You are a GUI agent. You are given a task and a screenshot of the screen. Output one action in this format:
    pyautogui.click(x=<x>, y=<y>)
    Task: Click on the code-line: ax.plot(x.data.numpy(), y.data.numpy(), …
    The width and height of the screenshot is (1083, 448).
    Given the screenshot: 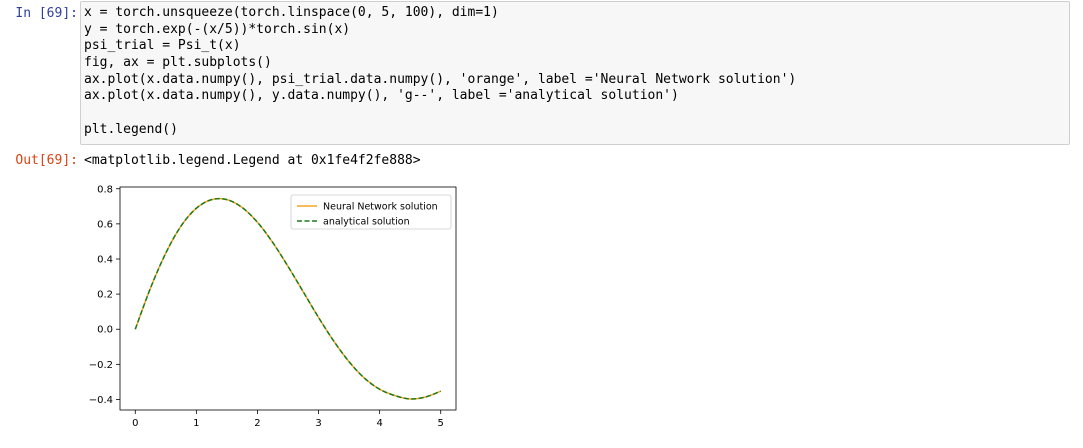 What is the action you would take?
    pyautogui.click(x=381, y=96)
    